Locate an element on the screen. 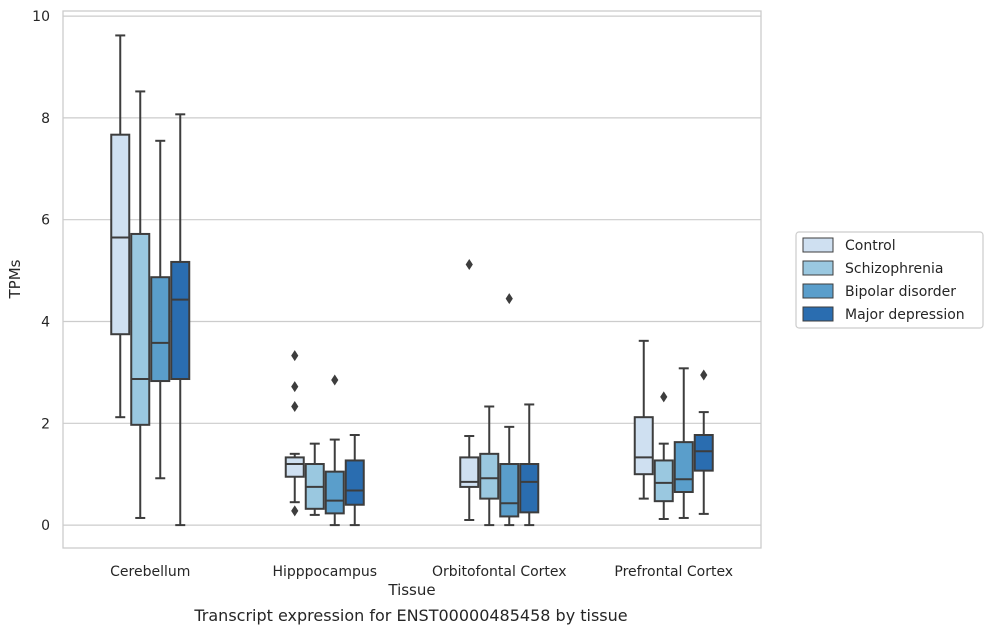 The height and width of the screenshot is (635, 992). legend-frame is located at coordinates (889, 280).